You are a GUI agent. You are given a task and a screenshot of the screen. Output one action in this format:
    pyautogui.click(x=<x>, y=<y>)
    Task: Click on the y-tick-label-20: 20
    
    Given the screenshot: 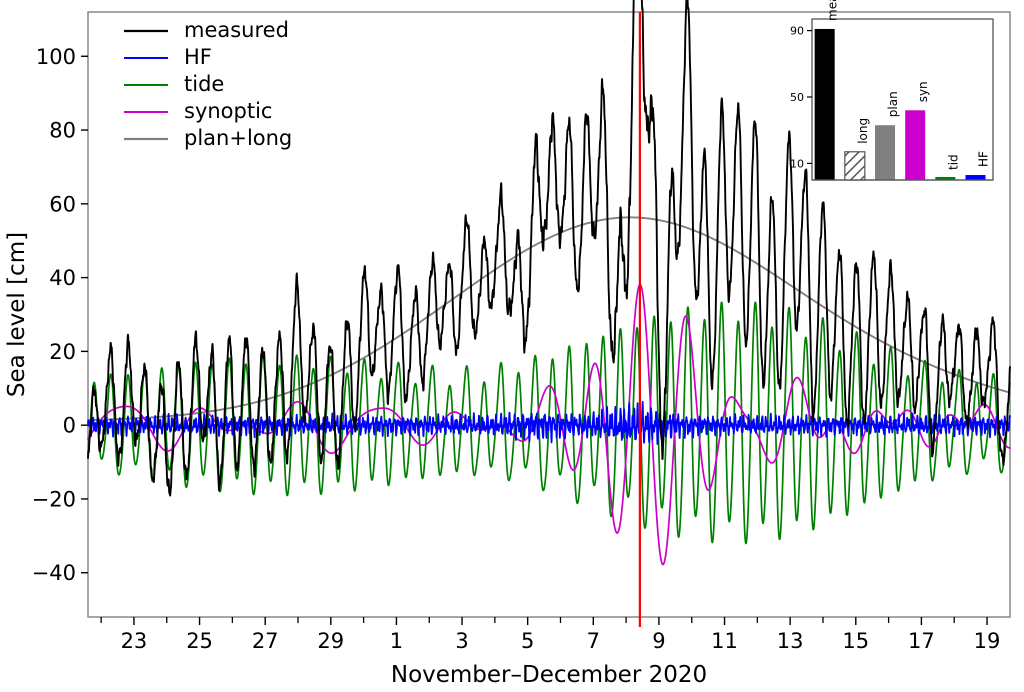 What is the action you would take?
    pyautogui.click(x=62, y=352)
    